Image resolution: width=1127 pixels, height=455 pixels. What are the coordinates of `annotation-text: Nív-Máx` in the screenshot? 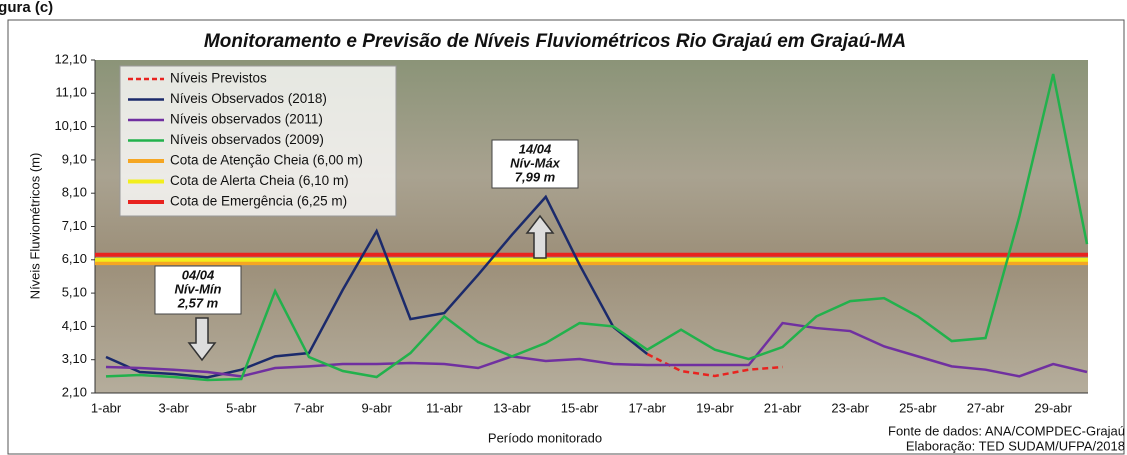 It's located at (535, 162).